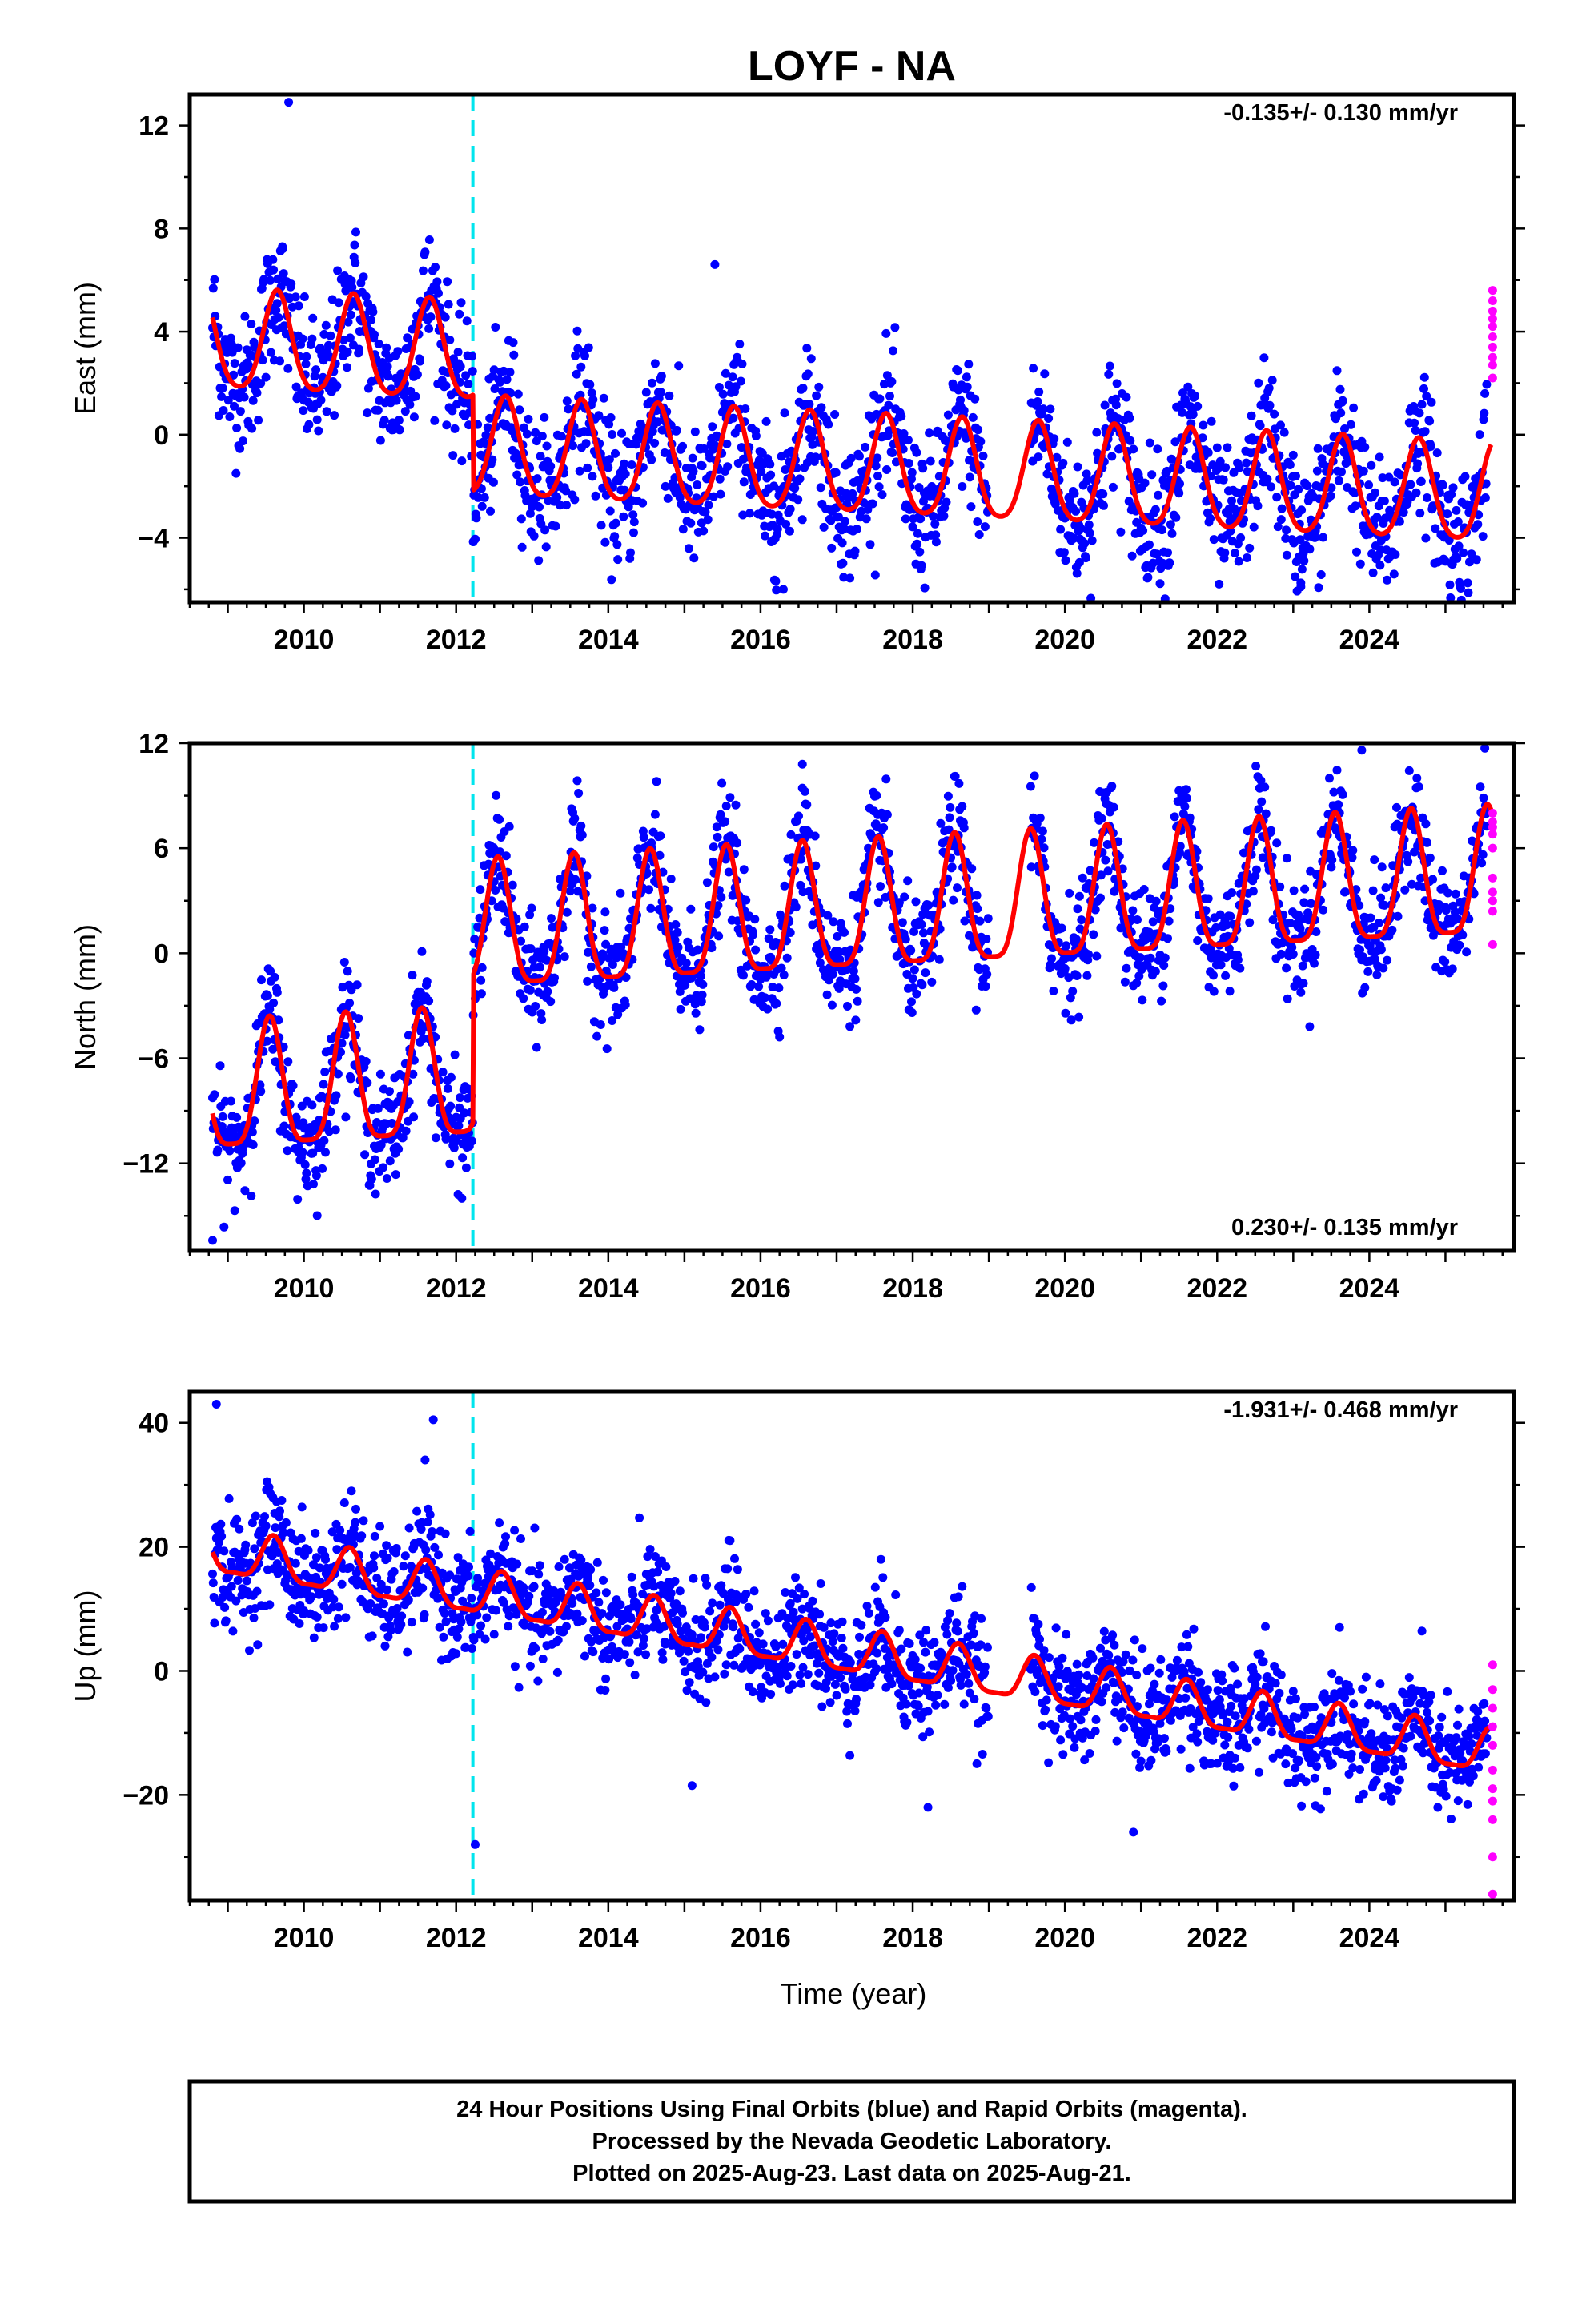 Image resolution: width=1582 pixels, height=2324 pixels. Describe the element at coordinates (1369, 1288) in the screenshot. I see `x-tick-label: 2024` at that location.